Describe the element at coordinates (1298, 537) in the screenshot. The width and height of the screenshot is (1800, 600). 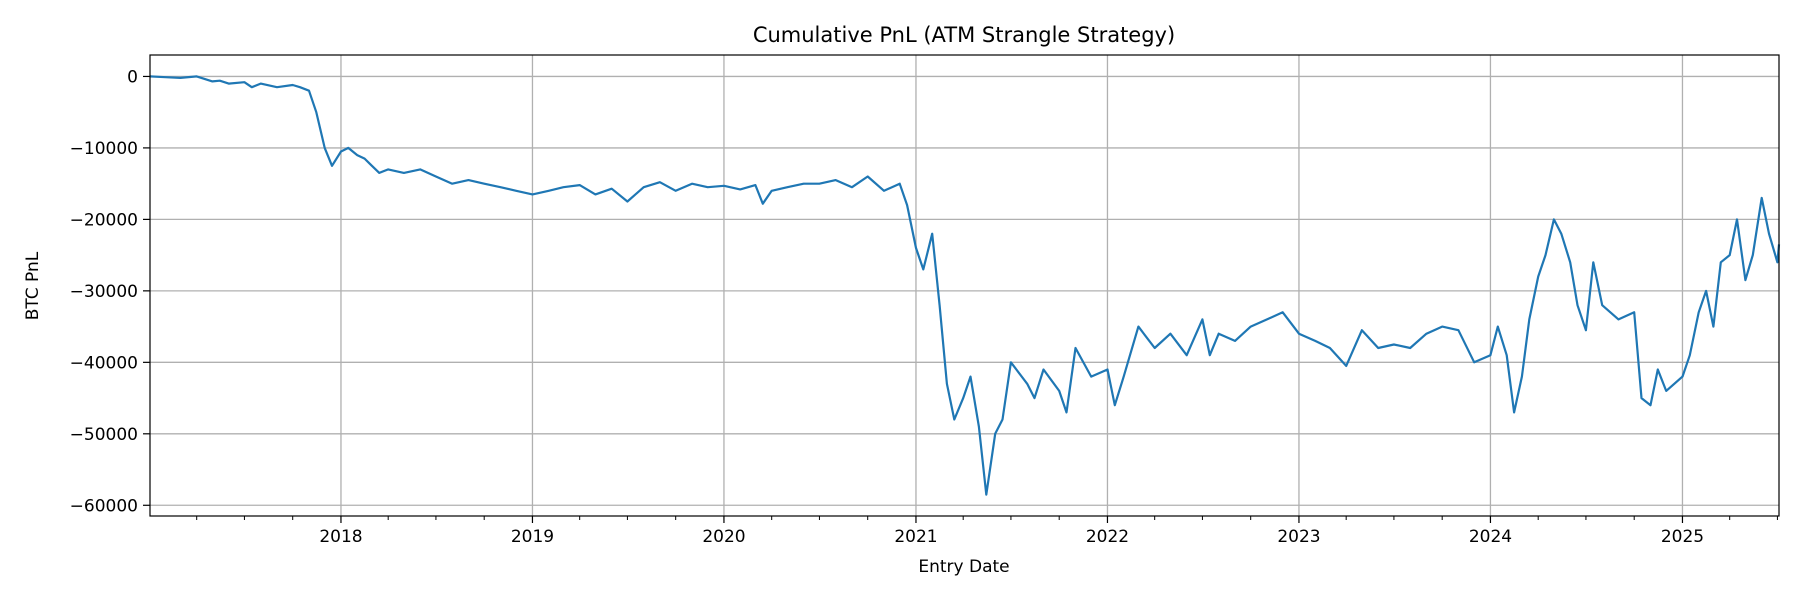
I see `x-tick-label: 2023` at that location.